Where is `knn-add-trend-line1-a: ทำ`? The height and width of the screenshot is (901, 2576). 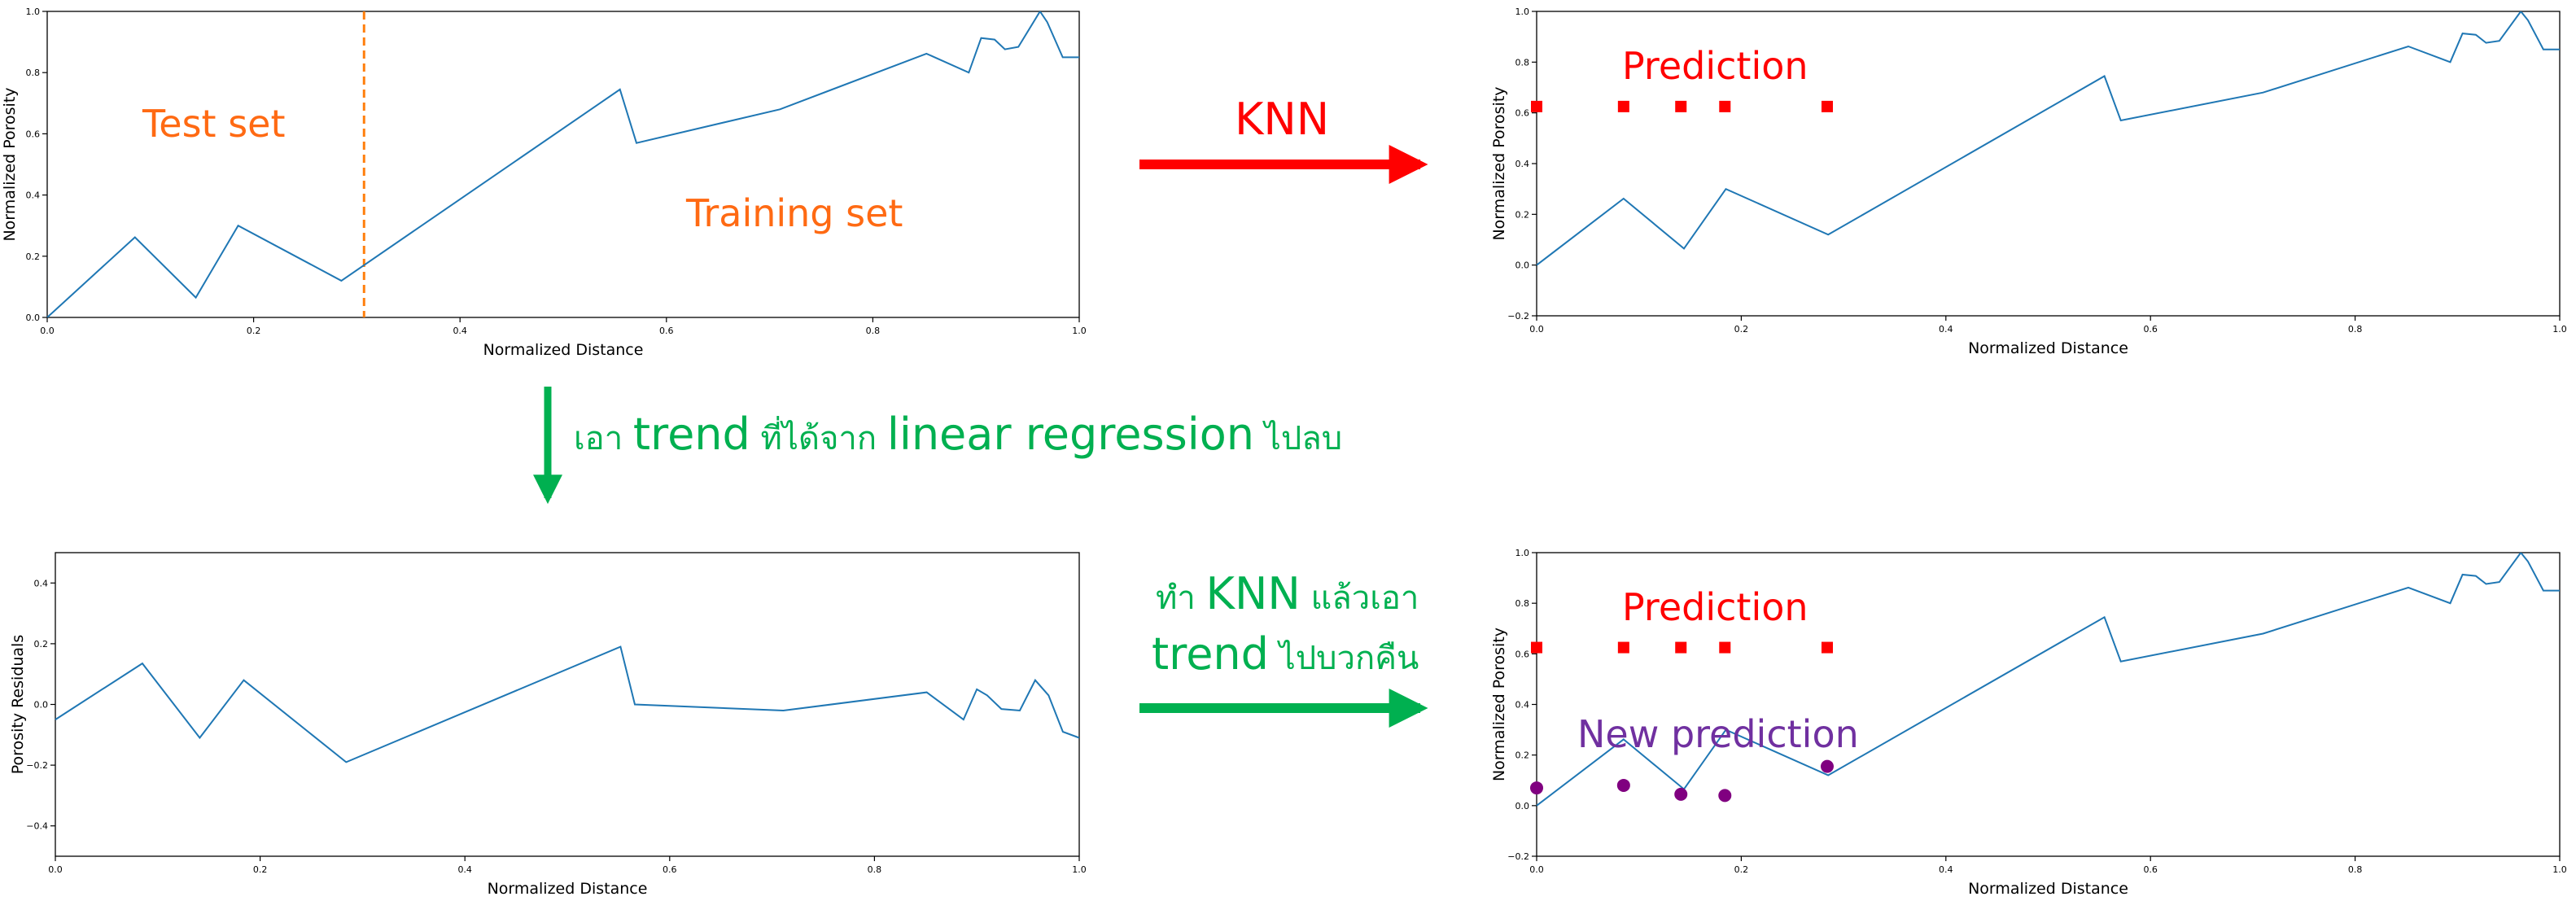 knn-add-trend-line1-a: ทำ is located at coordinates (1181, 598).